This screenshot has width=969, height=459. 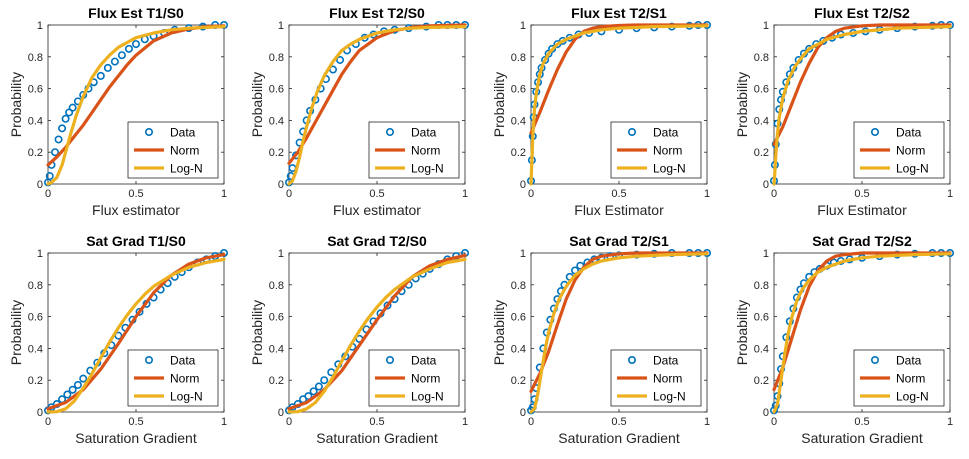 What do you see at coordinates (619, 13) in the screenshot?
I see `subplot-title: Flux Est T2/S1` at bounding box center [619, 13].